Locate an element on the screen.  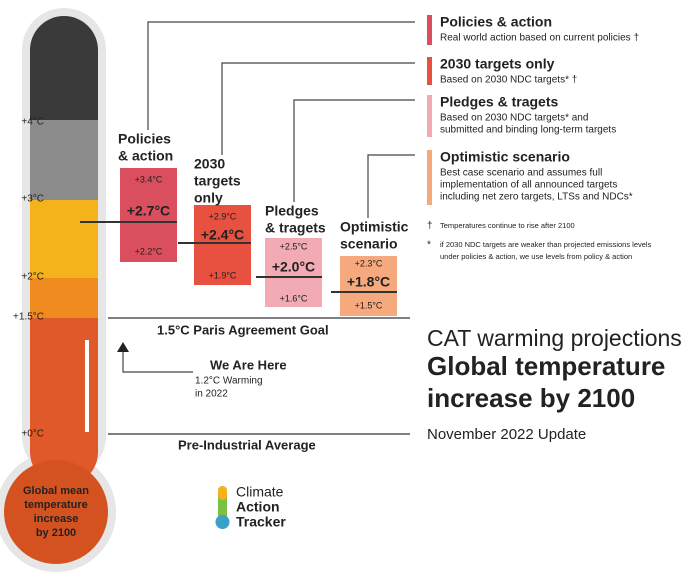
scenario-high: +2.9°C is located at coordinates (223, 216).